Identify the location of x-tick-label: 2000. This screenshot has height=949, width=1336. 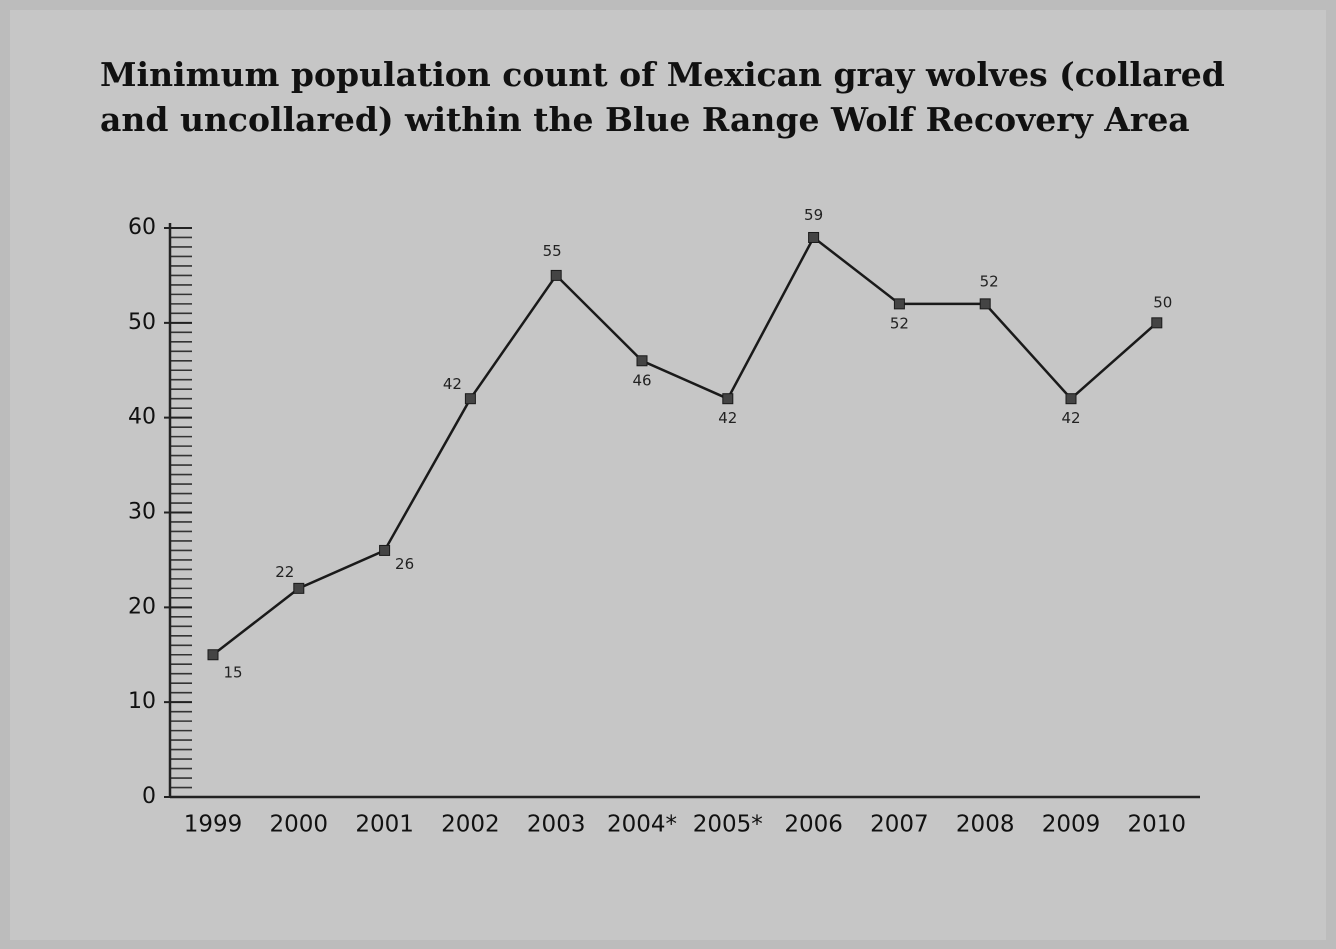
(299, 825).